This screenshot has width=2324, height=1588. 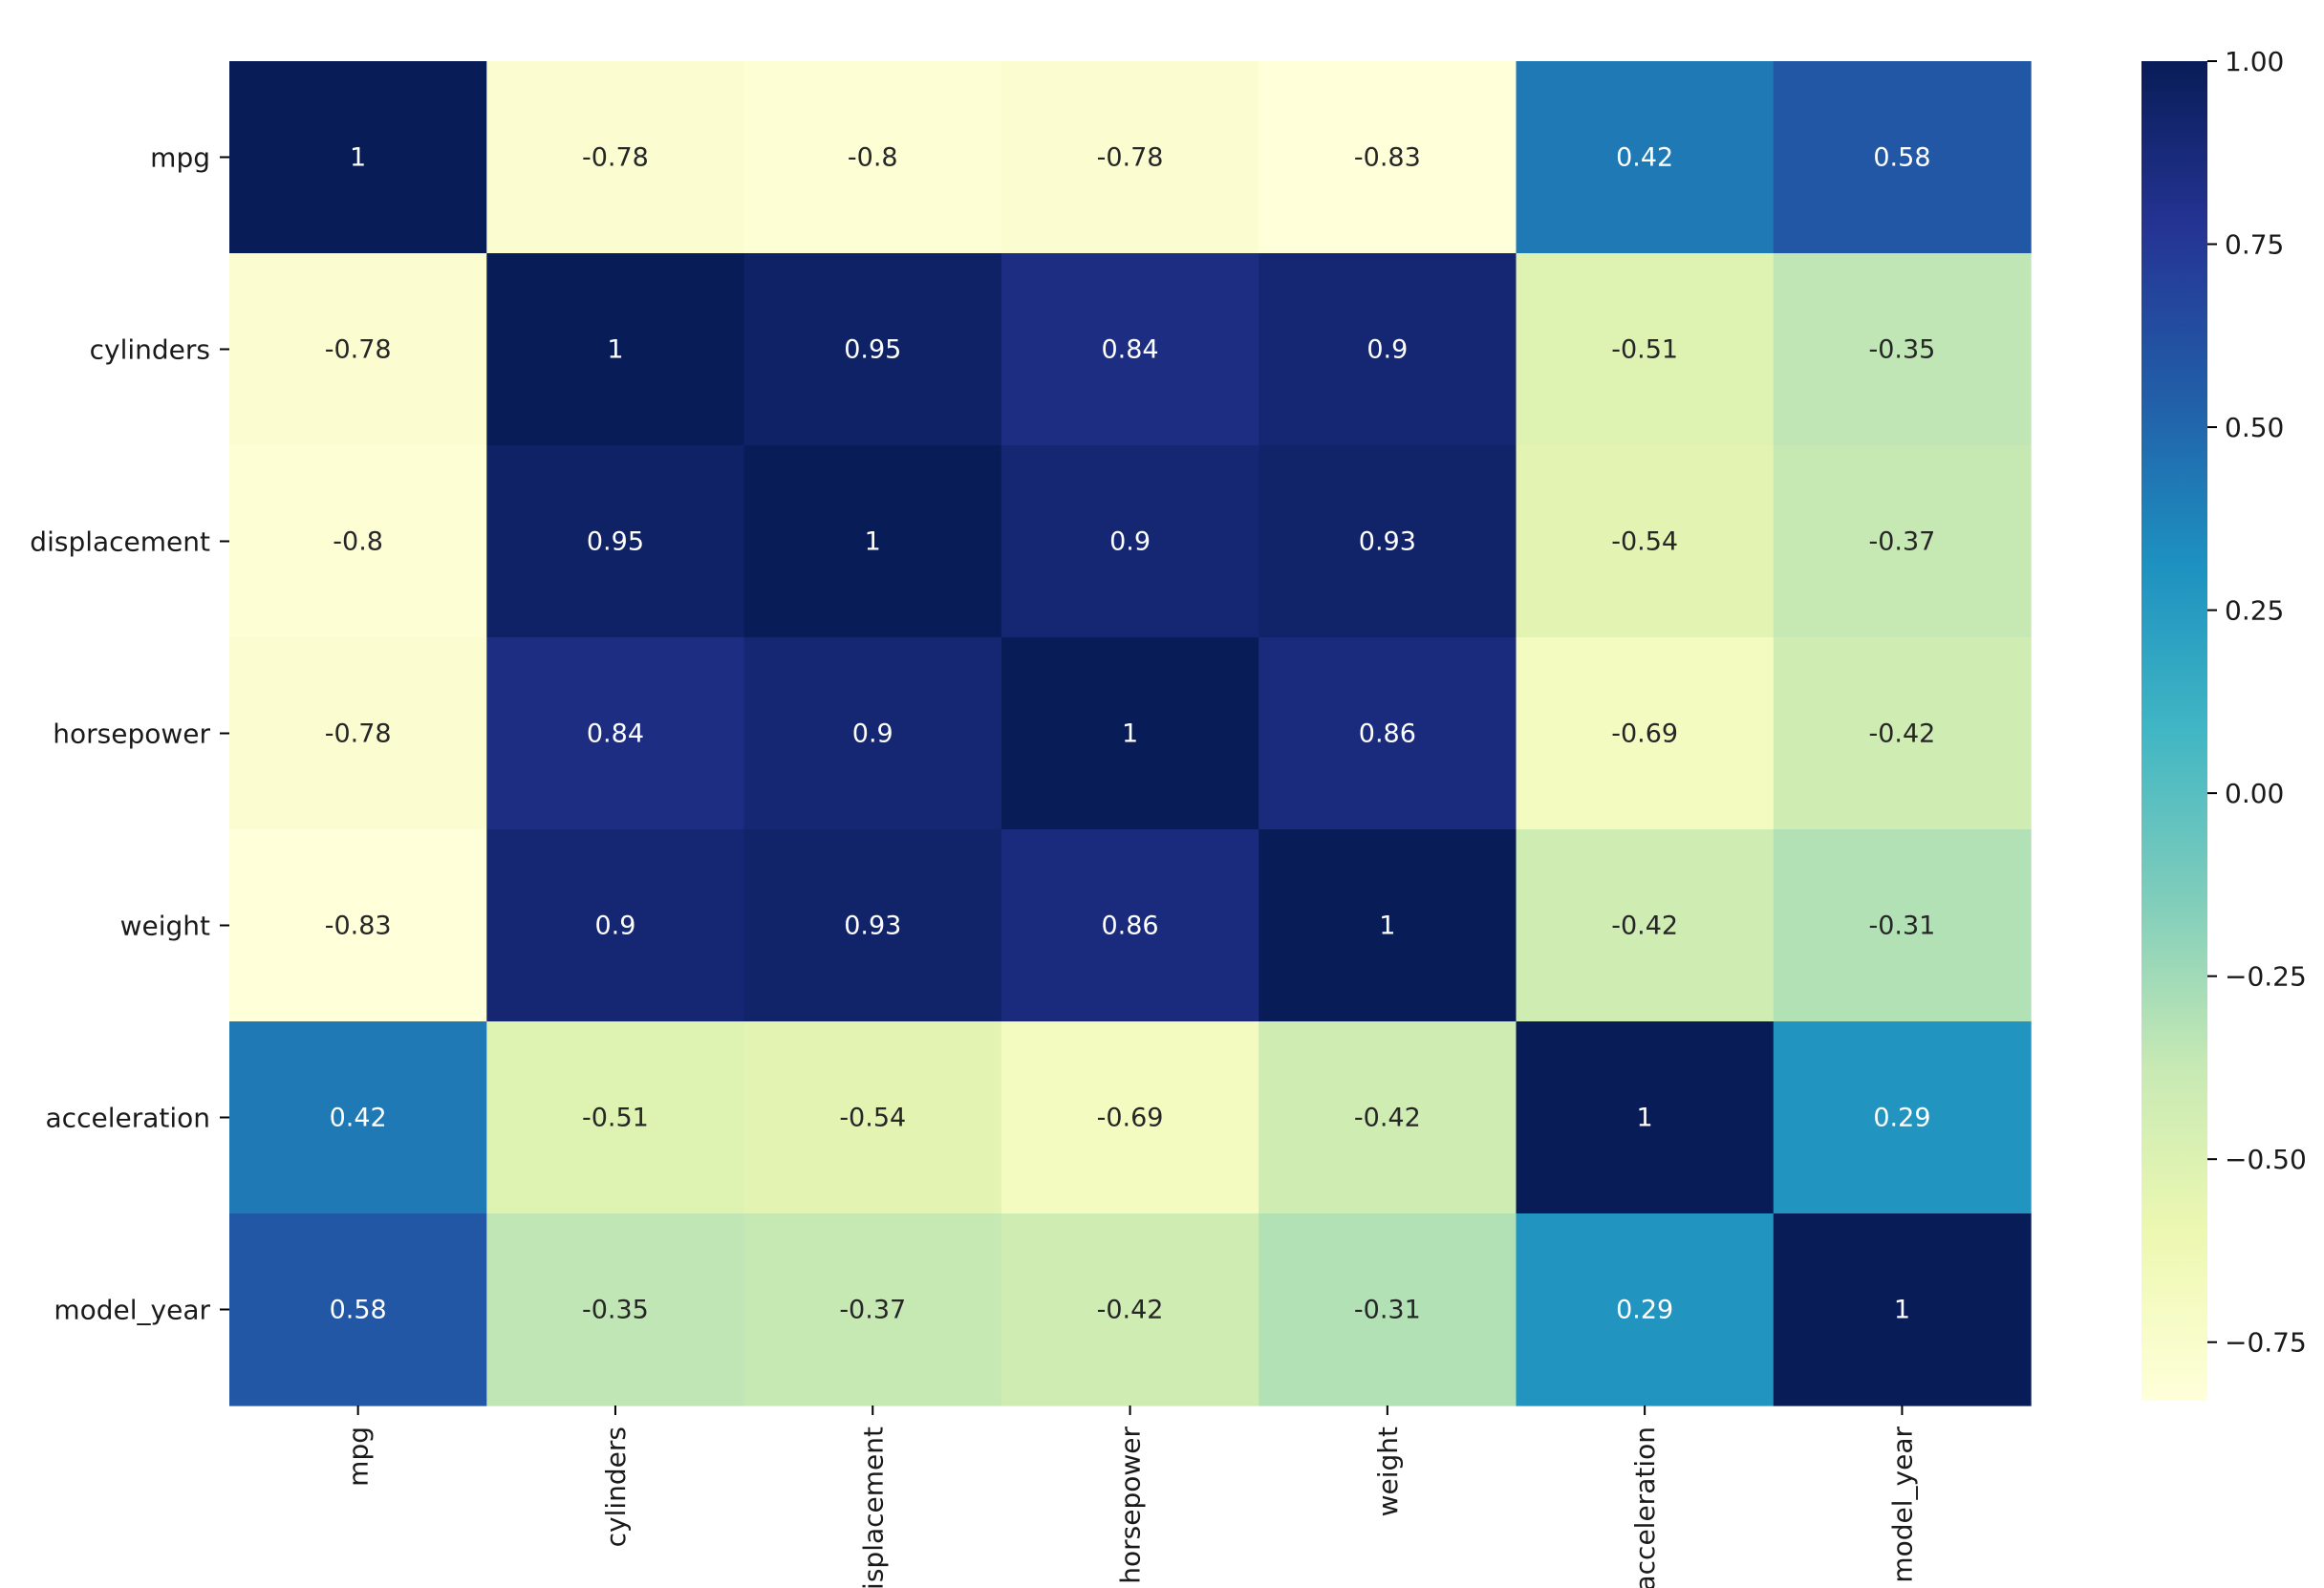 I want to click on heatmap-cell-horsepower-weight, so click(x=1388, y=733).